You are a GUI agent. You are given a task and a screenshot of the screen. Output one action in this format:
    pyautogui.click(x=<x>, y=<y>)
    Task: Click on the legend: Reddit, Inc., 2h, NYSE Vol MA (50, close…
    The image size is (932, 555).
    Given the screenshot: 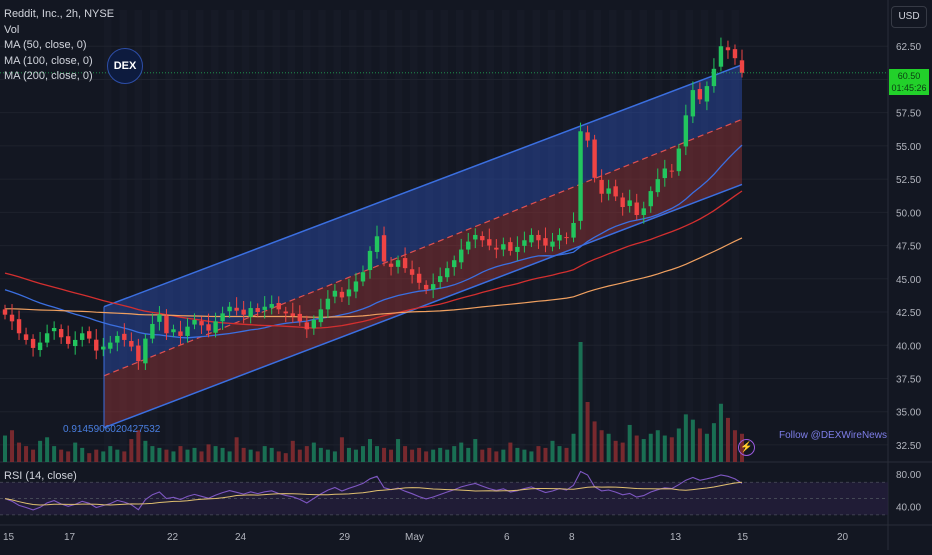 What is the action you would take?
    pyautogui.click(x=59, y=46)
    